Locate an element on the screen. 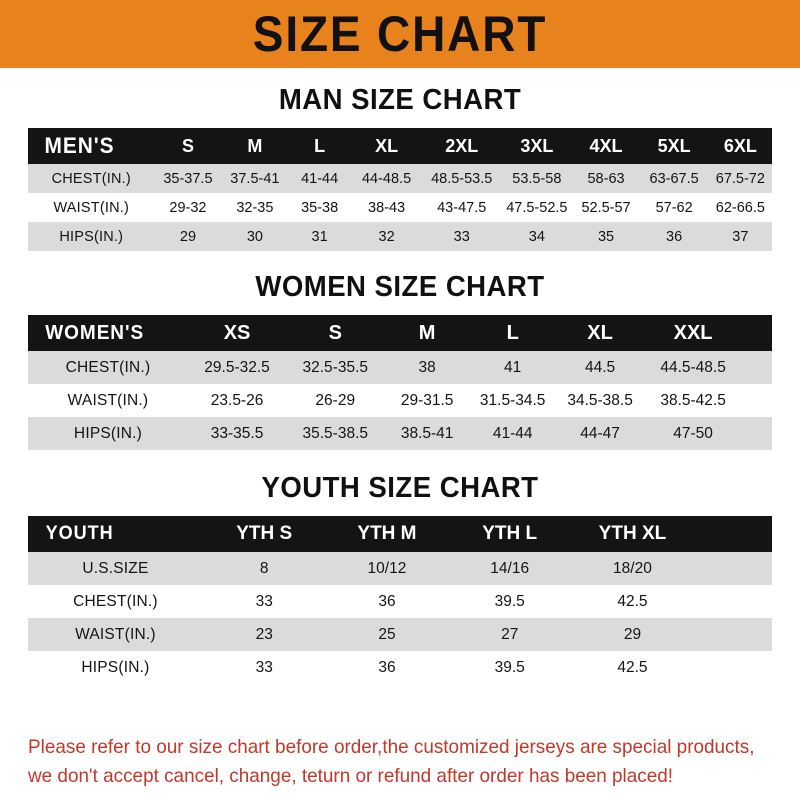 The height and width of the screenshot is (800, 800). table-cell: 34.5-38.5 is located at coordinates (600, 400).